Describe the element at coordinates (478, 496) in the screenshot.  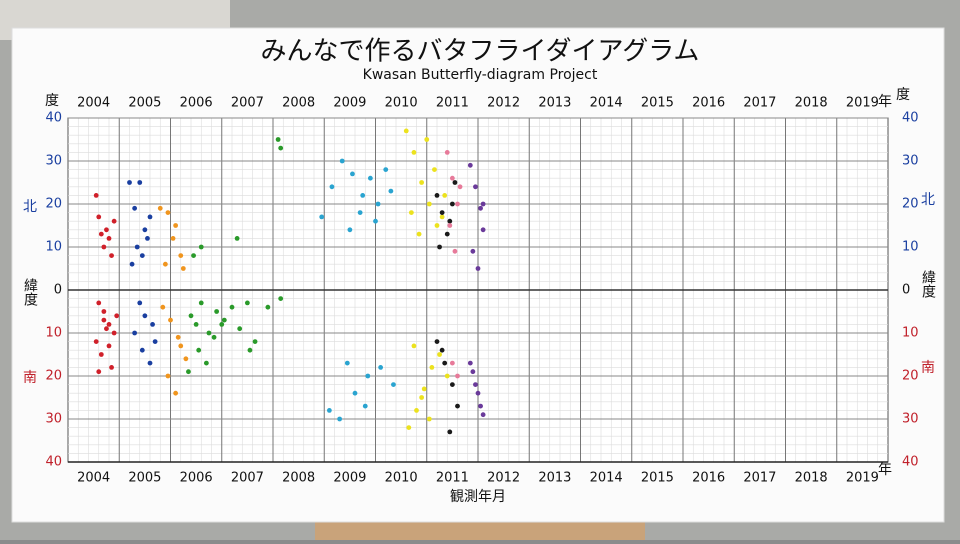
I see `x-axis-label: 観測年月` at that location.